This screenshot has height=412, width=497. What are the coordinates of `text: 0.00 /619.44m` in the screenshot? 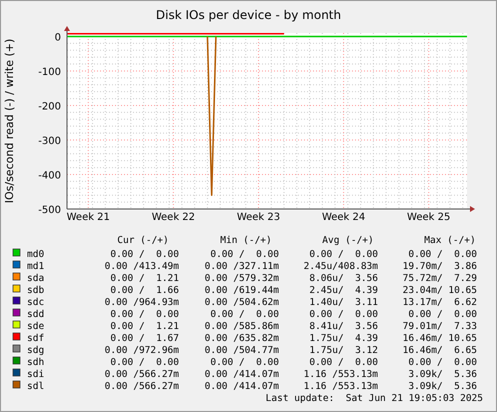 It's located at (242, 290).